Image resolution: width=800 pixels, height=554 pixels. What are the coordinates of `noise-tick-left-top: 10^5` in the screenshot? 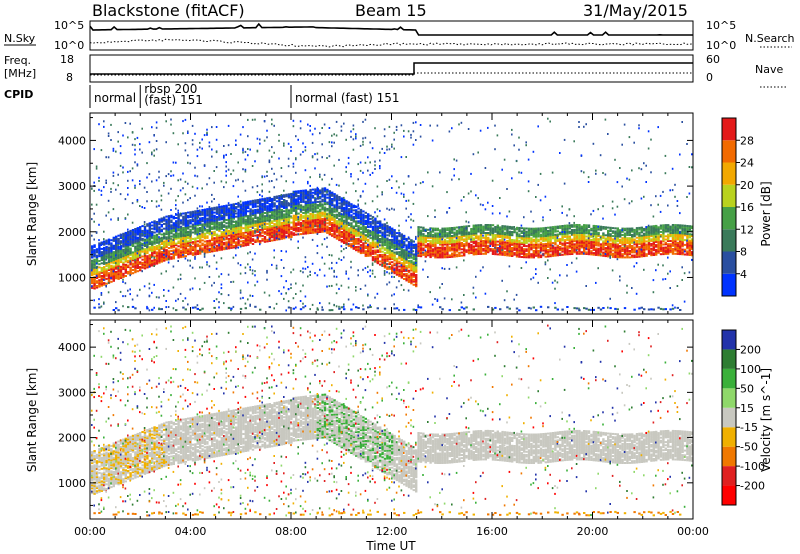 It's located at (69, 25).